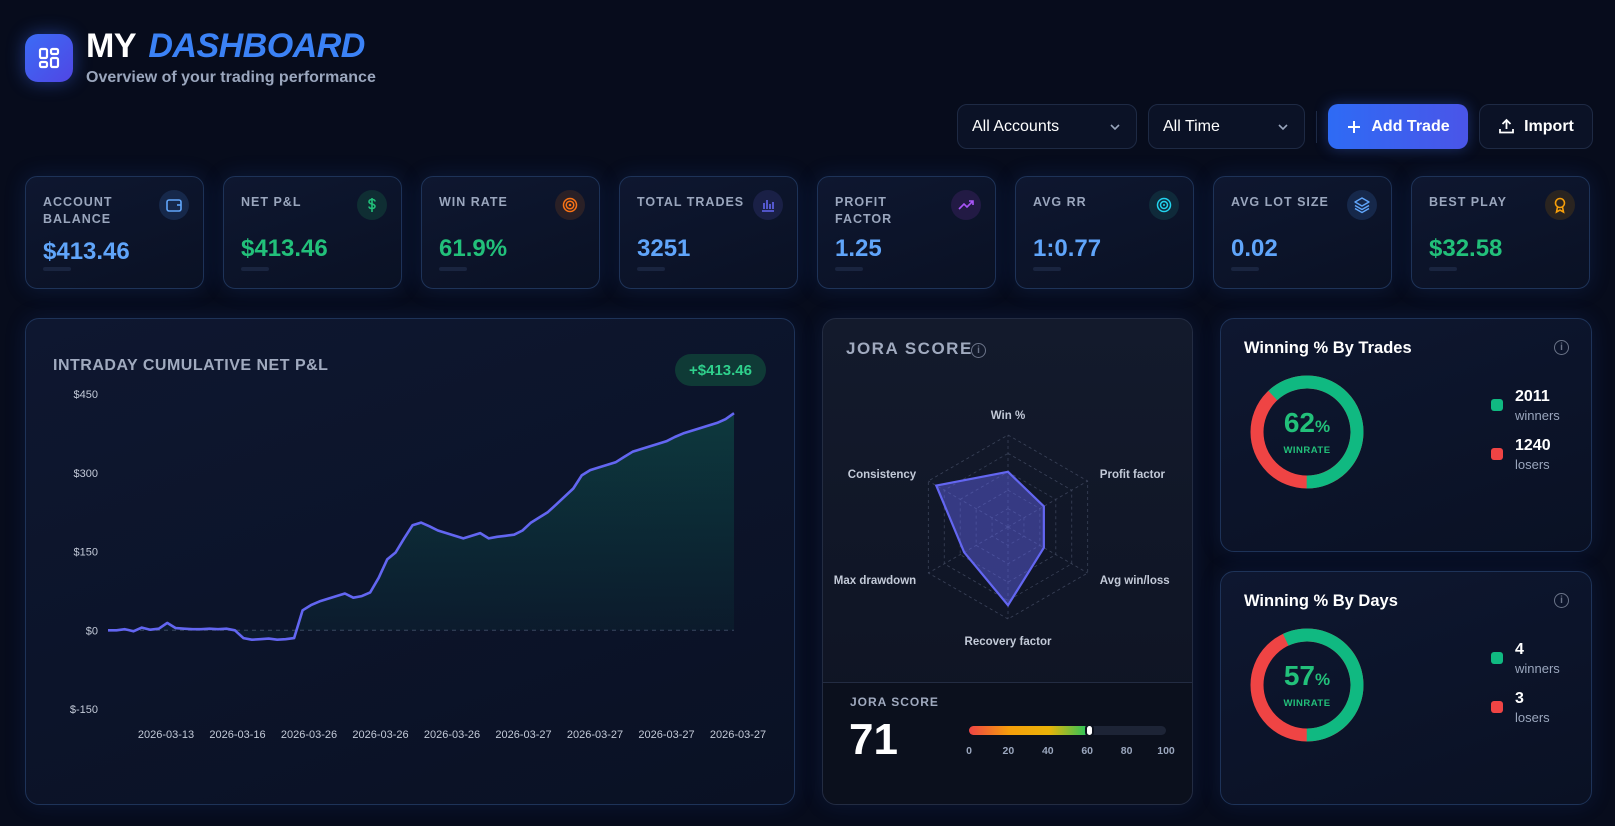 This screenshot has width=1615, height=826. What do you see at coordinates (1280, 202) in the screenshot?
I see `stat-label: AVG LOT SIZE` at bounding box center [1280, 202].